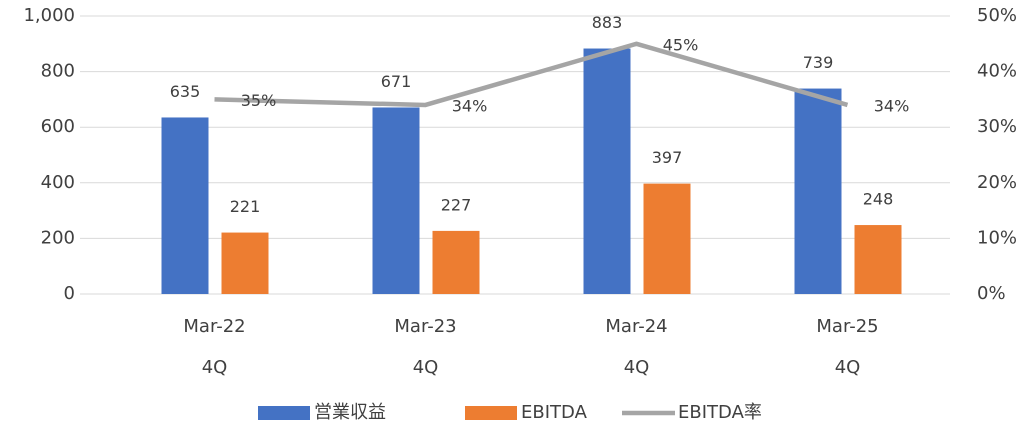 The height and width of the screenshot is (431, 1029). What do you see at coordinates (720, 412) in the screenshot?
I see `legend-label: EBITDA率` at bounding box center [720, 412].